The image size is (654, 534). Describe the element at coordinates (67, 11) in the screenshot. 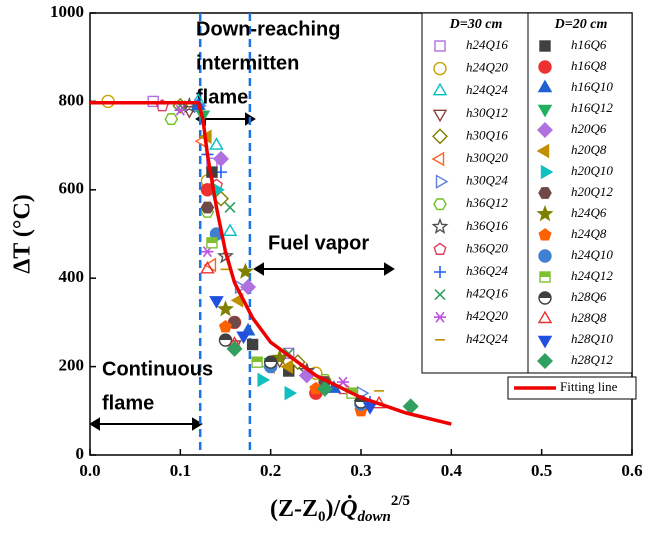

I see `y-tick-label: 1000` at that location.